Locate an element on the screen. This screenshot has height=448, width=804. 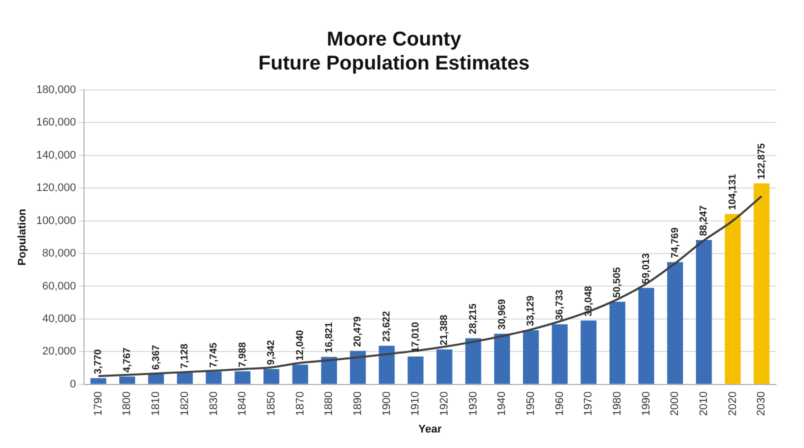
data-label: 39,048 is located at coordinates (588, 300).